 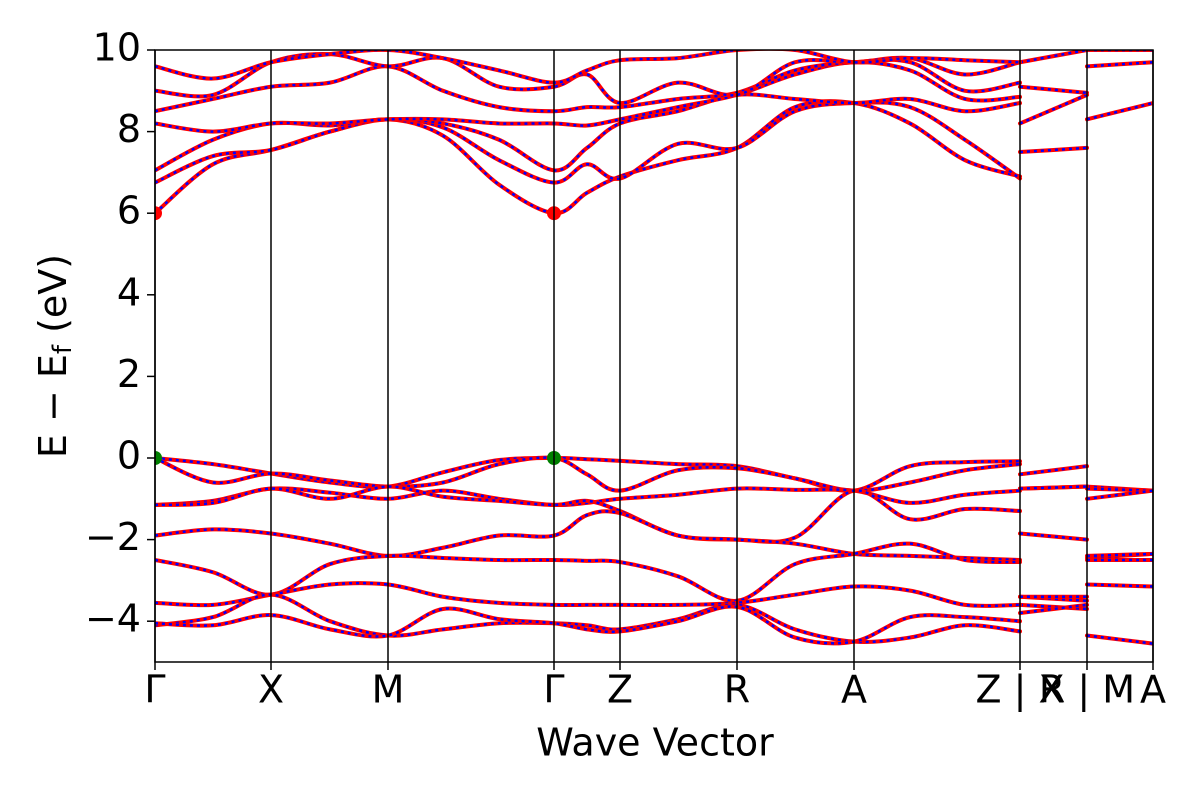 What do you see at coordinates (1019, 690) in the screenshot?
I see `x-tick-label: Z | X` at bounding box center [1019, 690].